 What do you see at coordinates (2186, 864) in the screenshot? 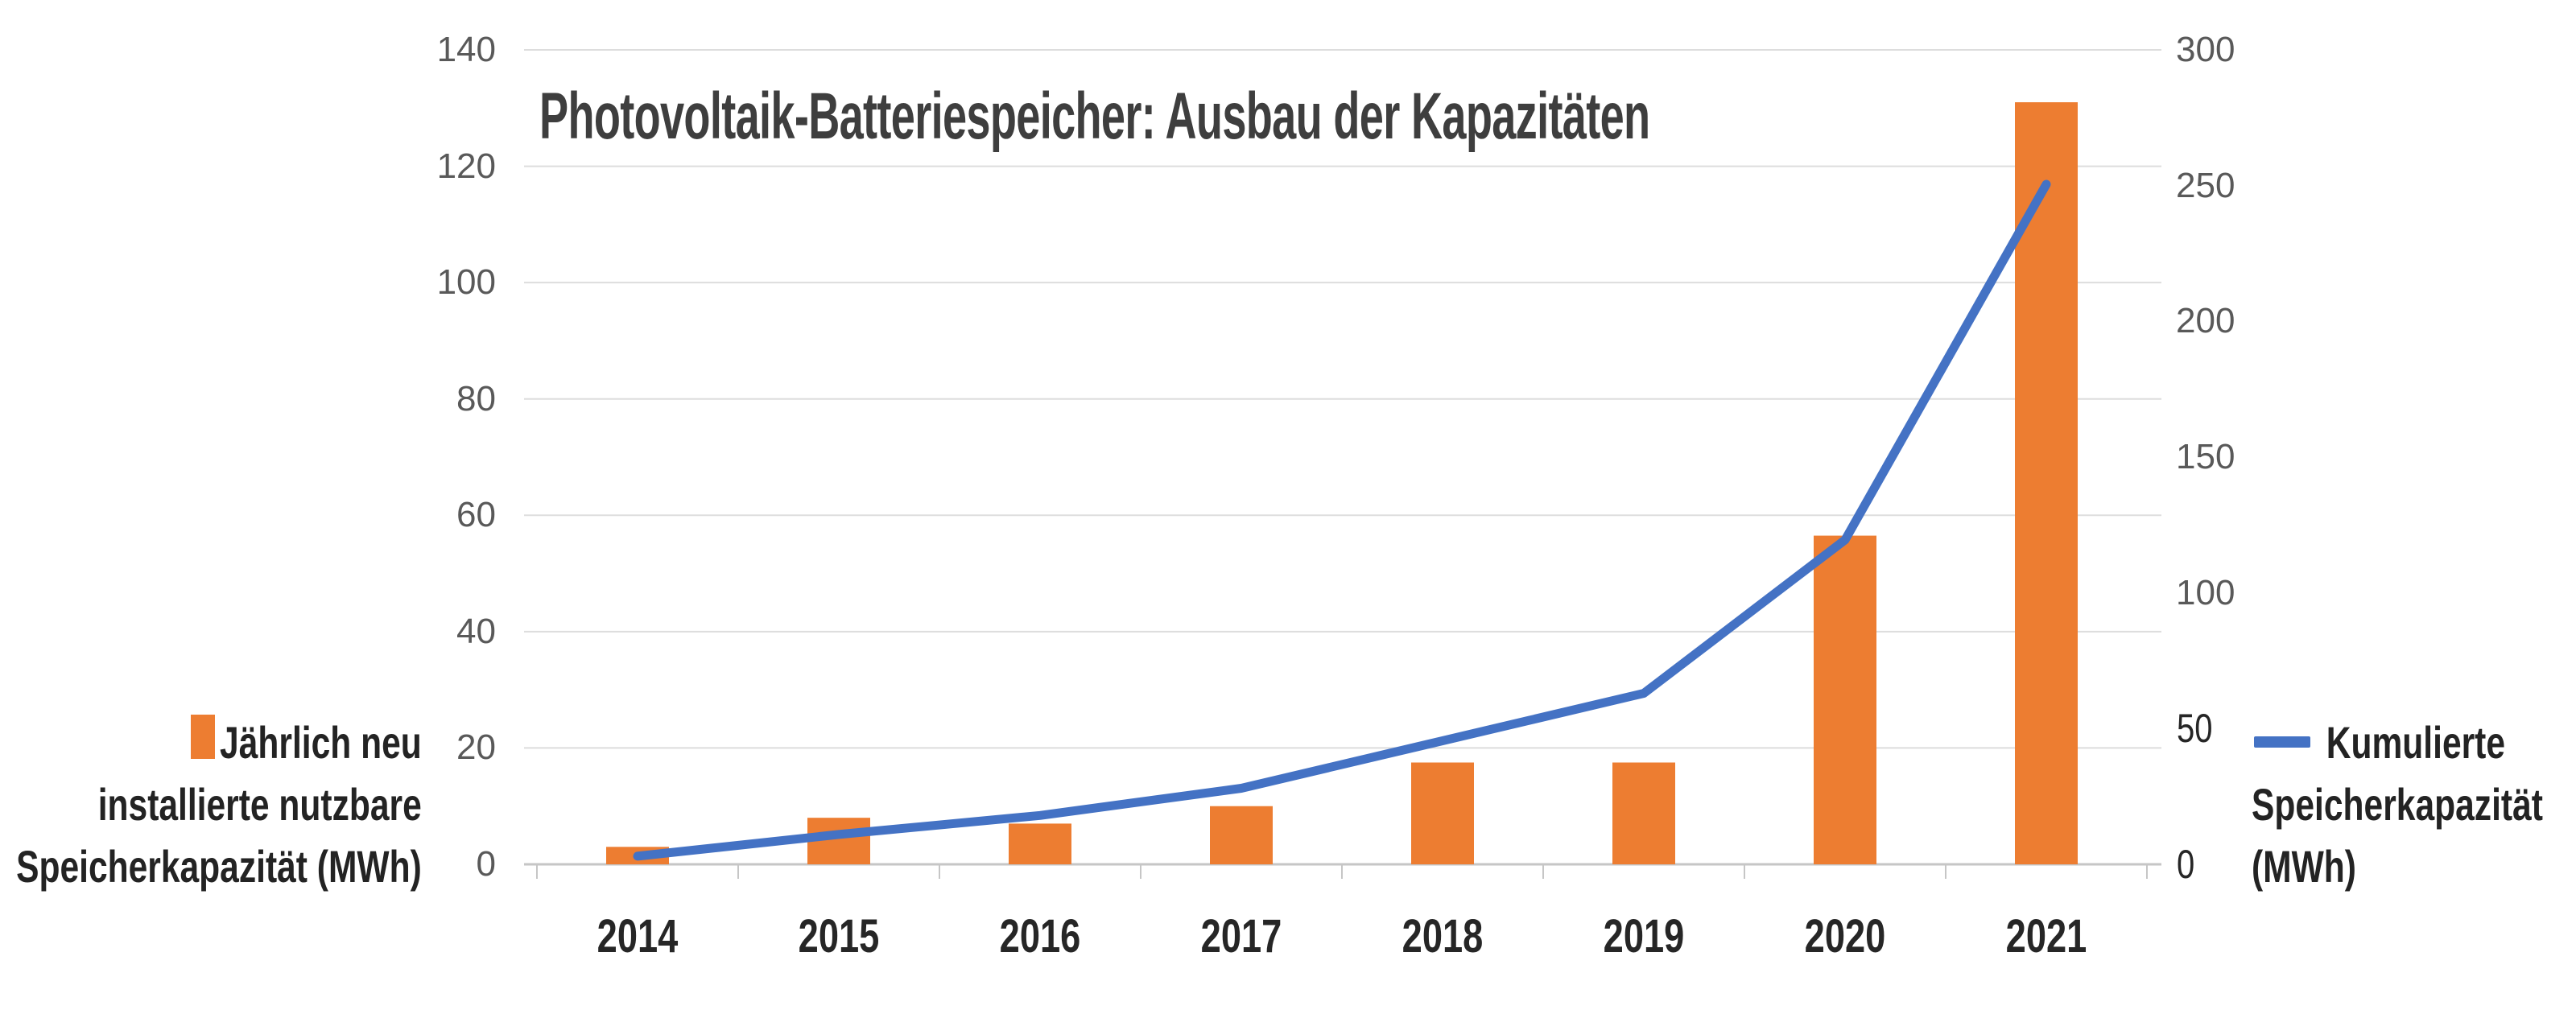
I see `right-axis-tick-label: 0` at bounding box center [2186, 864].